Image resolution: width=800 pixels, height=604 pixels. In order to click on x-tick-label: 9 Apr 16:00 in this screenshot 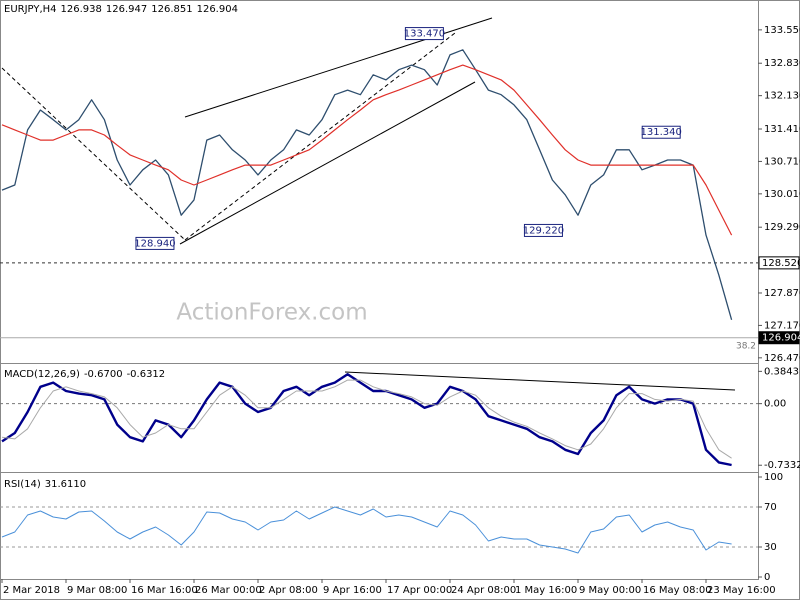, I will do `click(352, 590)`.